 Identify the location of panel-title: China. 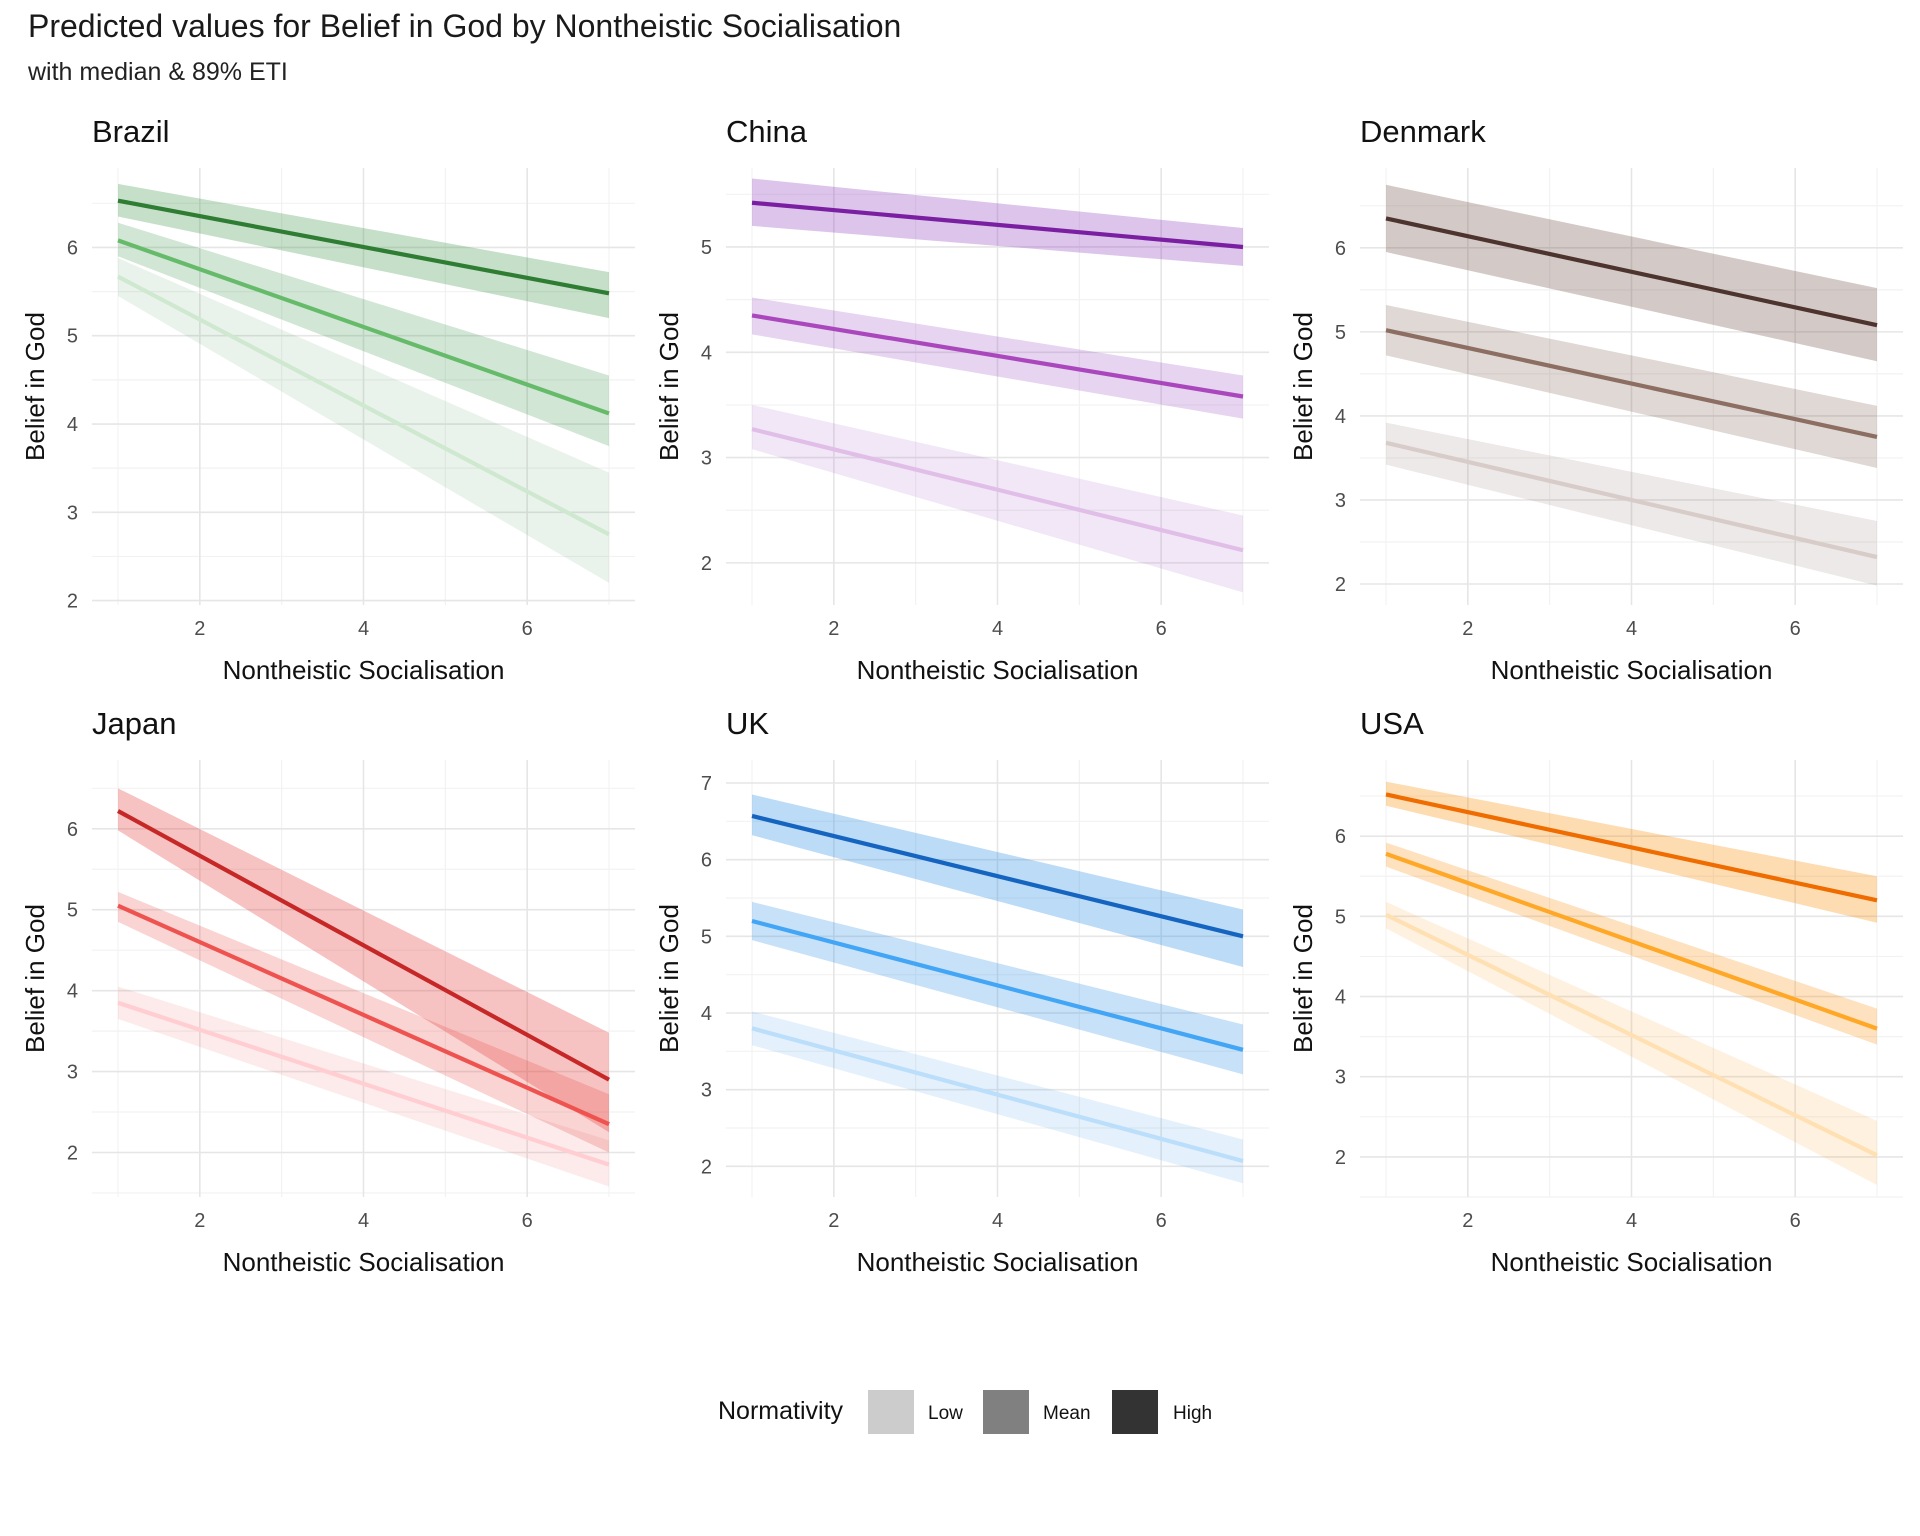
(767, 131).